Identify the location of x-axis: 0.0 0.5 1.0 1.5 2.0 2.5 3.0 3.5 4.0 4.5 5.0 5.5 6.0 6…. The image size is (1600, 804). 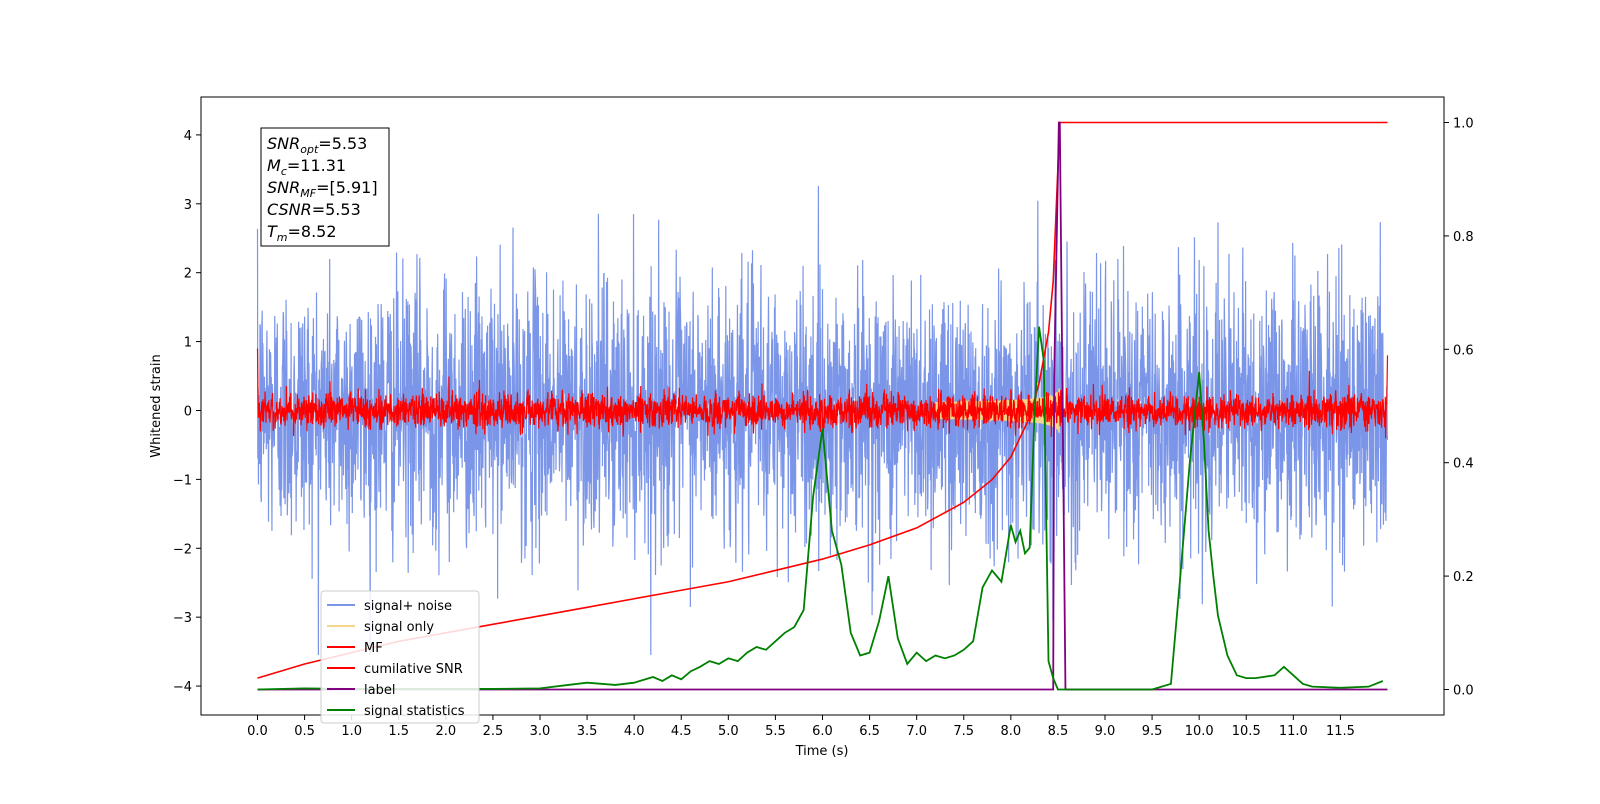
(801, 727).